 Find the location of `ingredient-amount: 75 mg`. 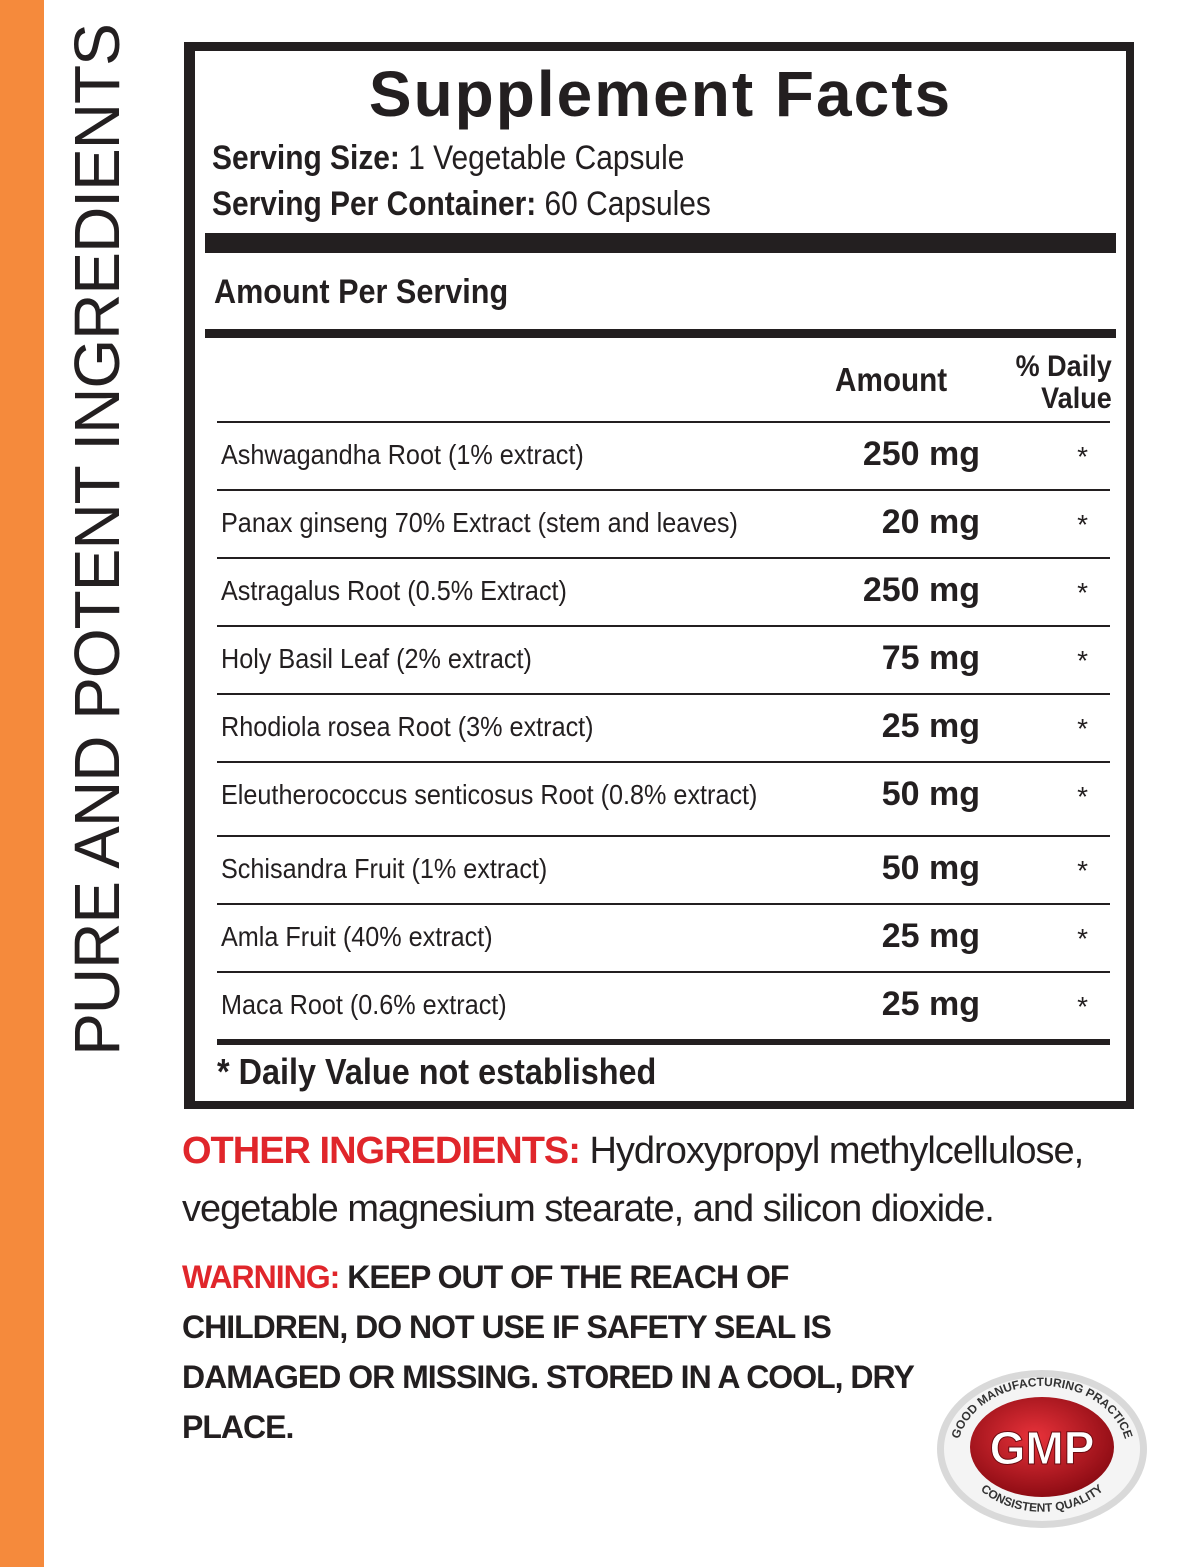

ingredient-amount: 75 mg is located at coordinates (930, 658).